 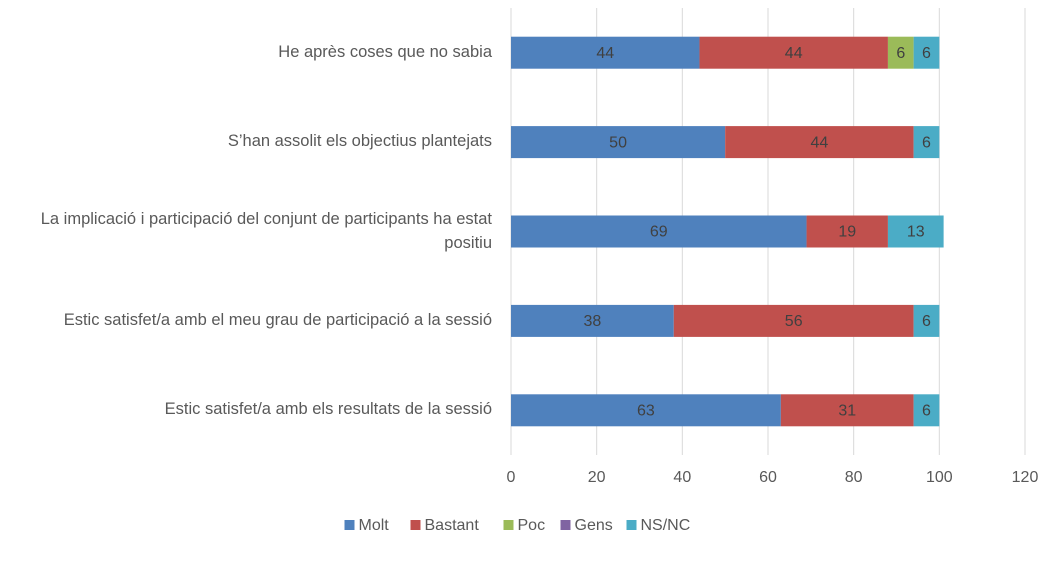 I want to click on data-label: 13, so click(x=916, y=232).